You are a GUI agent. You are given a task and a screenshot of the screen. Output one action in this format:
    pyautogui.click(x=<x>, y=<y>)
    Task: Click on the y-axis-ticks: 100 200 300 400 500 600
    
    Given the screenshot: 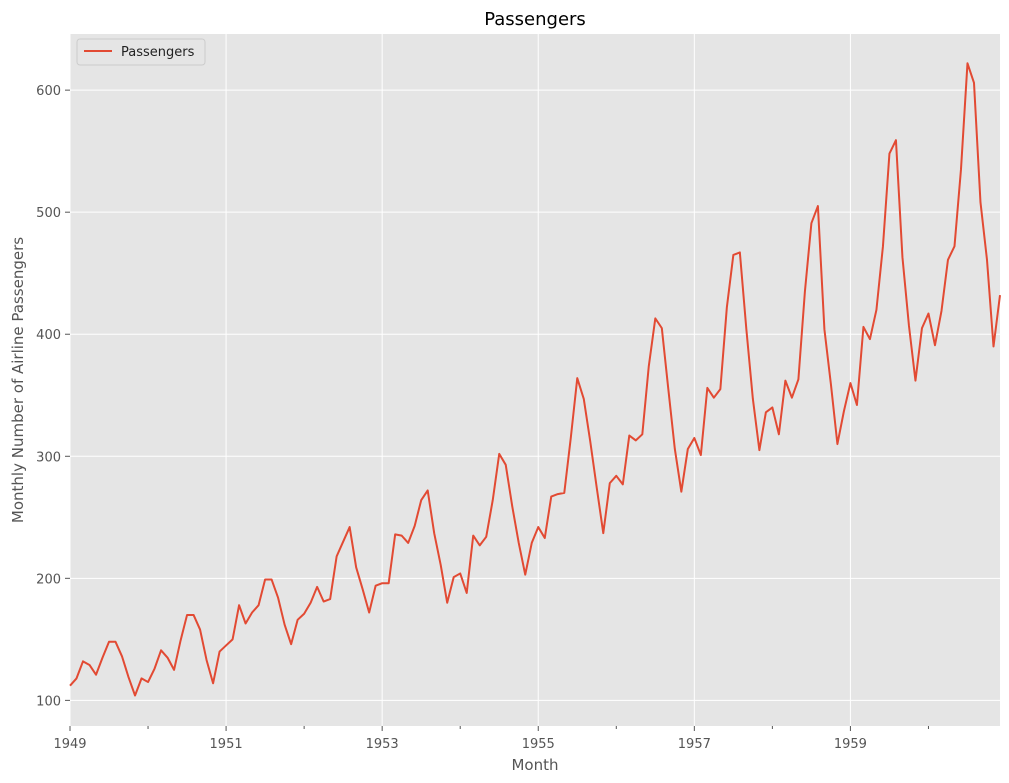 What is the action you would take?
    pyautogui.click(x=53, y=396)
    